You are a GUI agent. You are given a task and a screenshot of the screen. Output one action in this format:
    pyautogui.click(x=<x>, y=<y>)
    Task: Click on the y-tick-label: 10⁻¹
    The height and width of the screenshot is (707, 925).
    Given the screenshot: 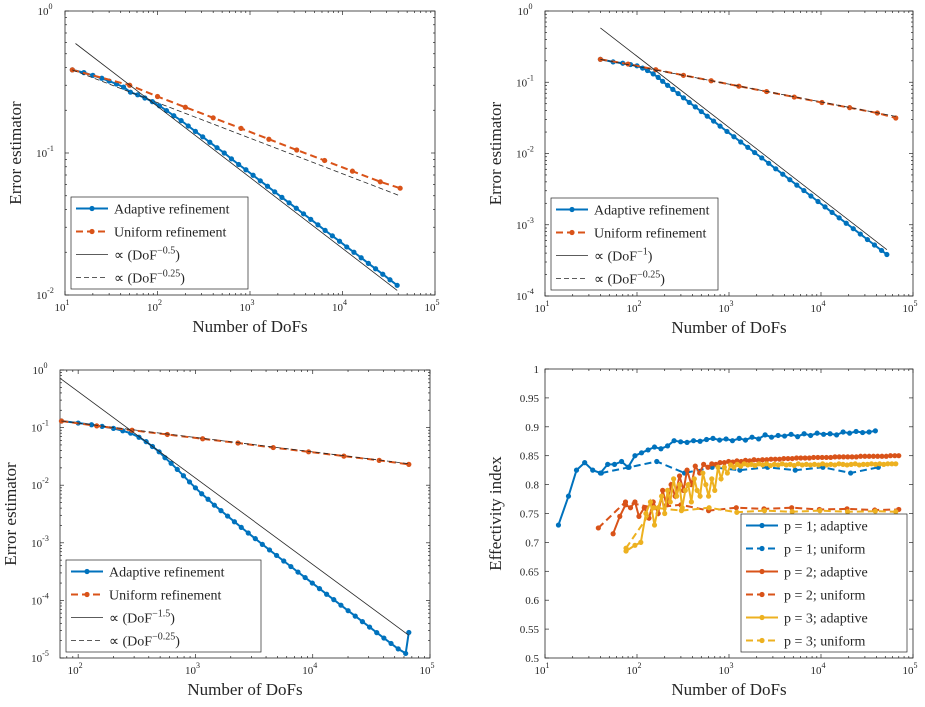 What is the action you would take?
    pyautogui.click(x=525, y=81)
    